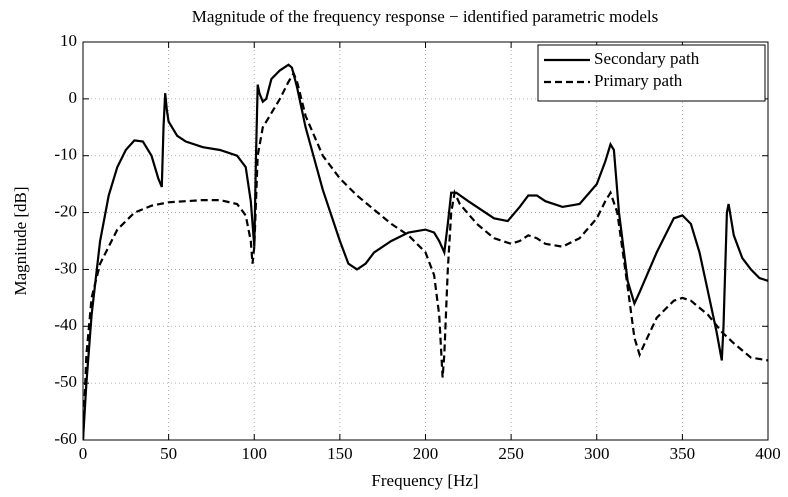 This screenshot has height=497, width=788. I want to click on legend-label: Secondary path, so click(647, 58).